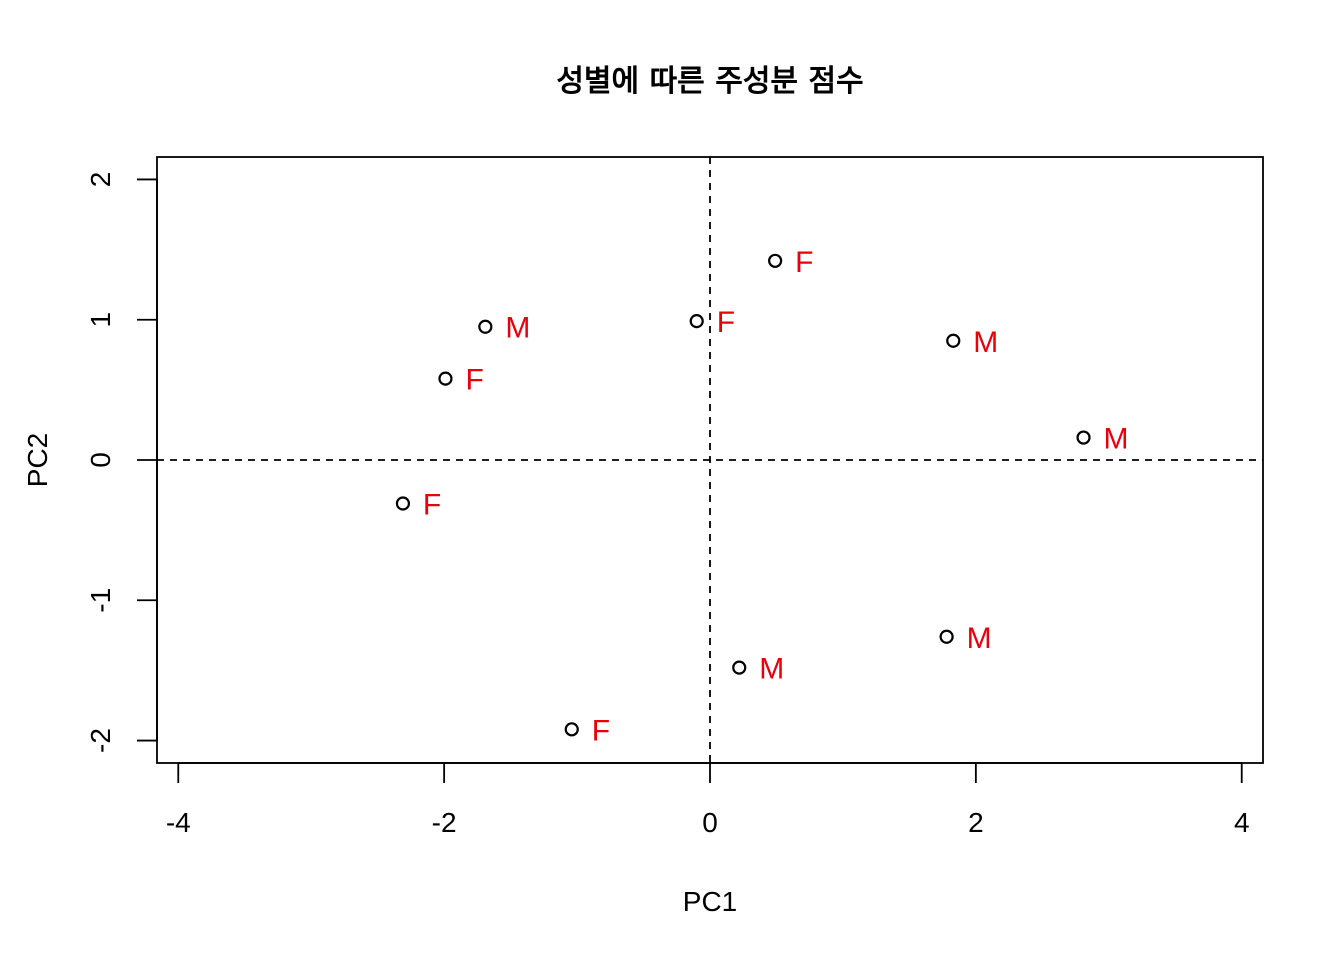 Image resolution: width=1344 pixels, height=960 pixels. I want to click on y-tick-label: -1, so click(100, 600).